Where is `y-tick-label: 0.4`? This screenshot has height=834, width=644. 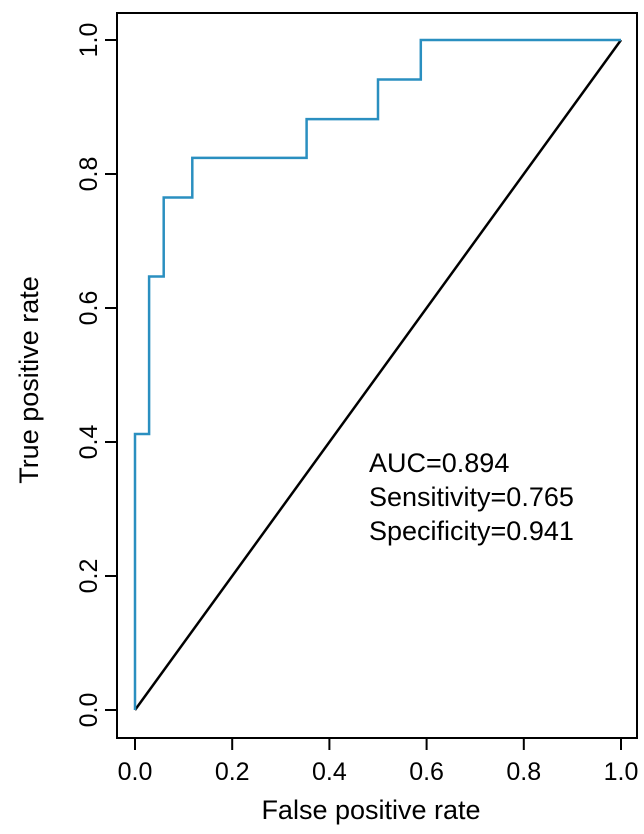 y-tick-label: 0.4 is located at coordinates (89, 442).